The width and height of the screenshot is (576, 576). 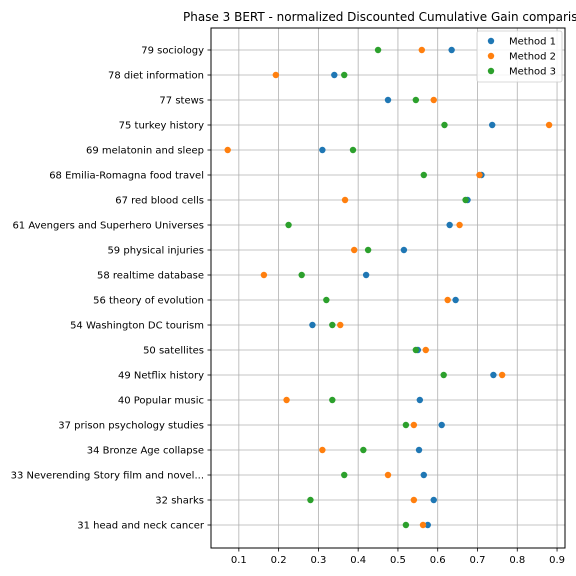 I want to click on legend-label: Method 2, so click(x=532, y=57).